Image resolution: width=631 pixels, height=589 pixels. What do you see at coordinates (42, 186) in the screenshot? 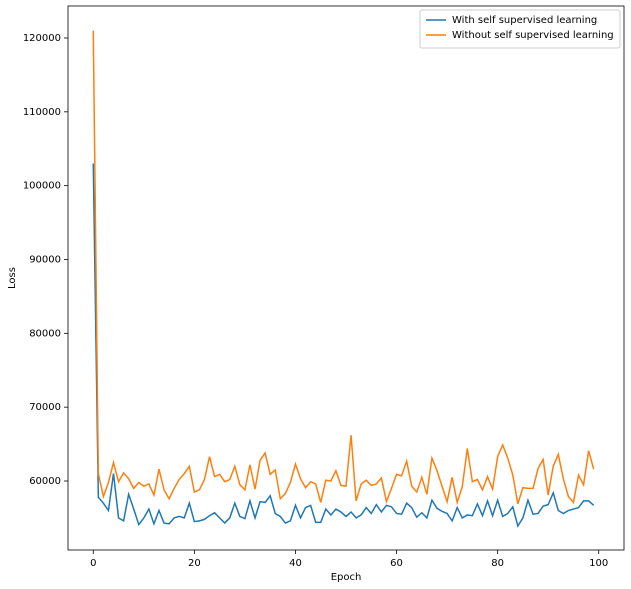
I see `y-tick-label: 100000` at bounding box center [42, 186].